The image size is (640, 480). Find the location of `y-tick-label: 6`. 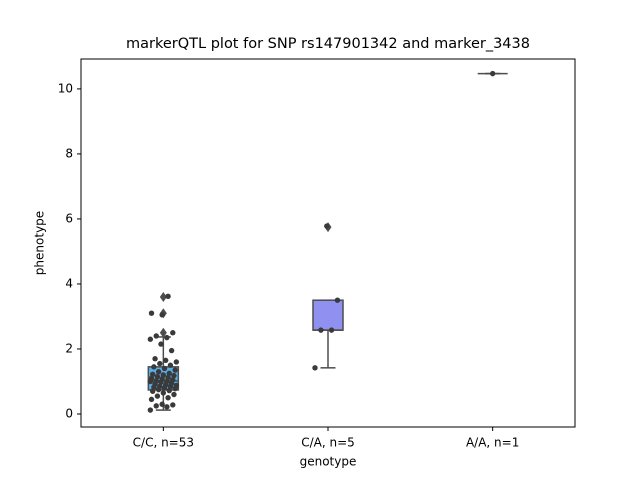

y-tick-label: 6 is located at coordinates (69, 218).